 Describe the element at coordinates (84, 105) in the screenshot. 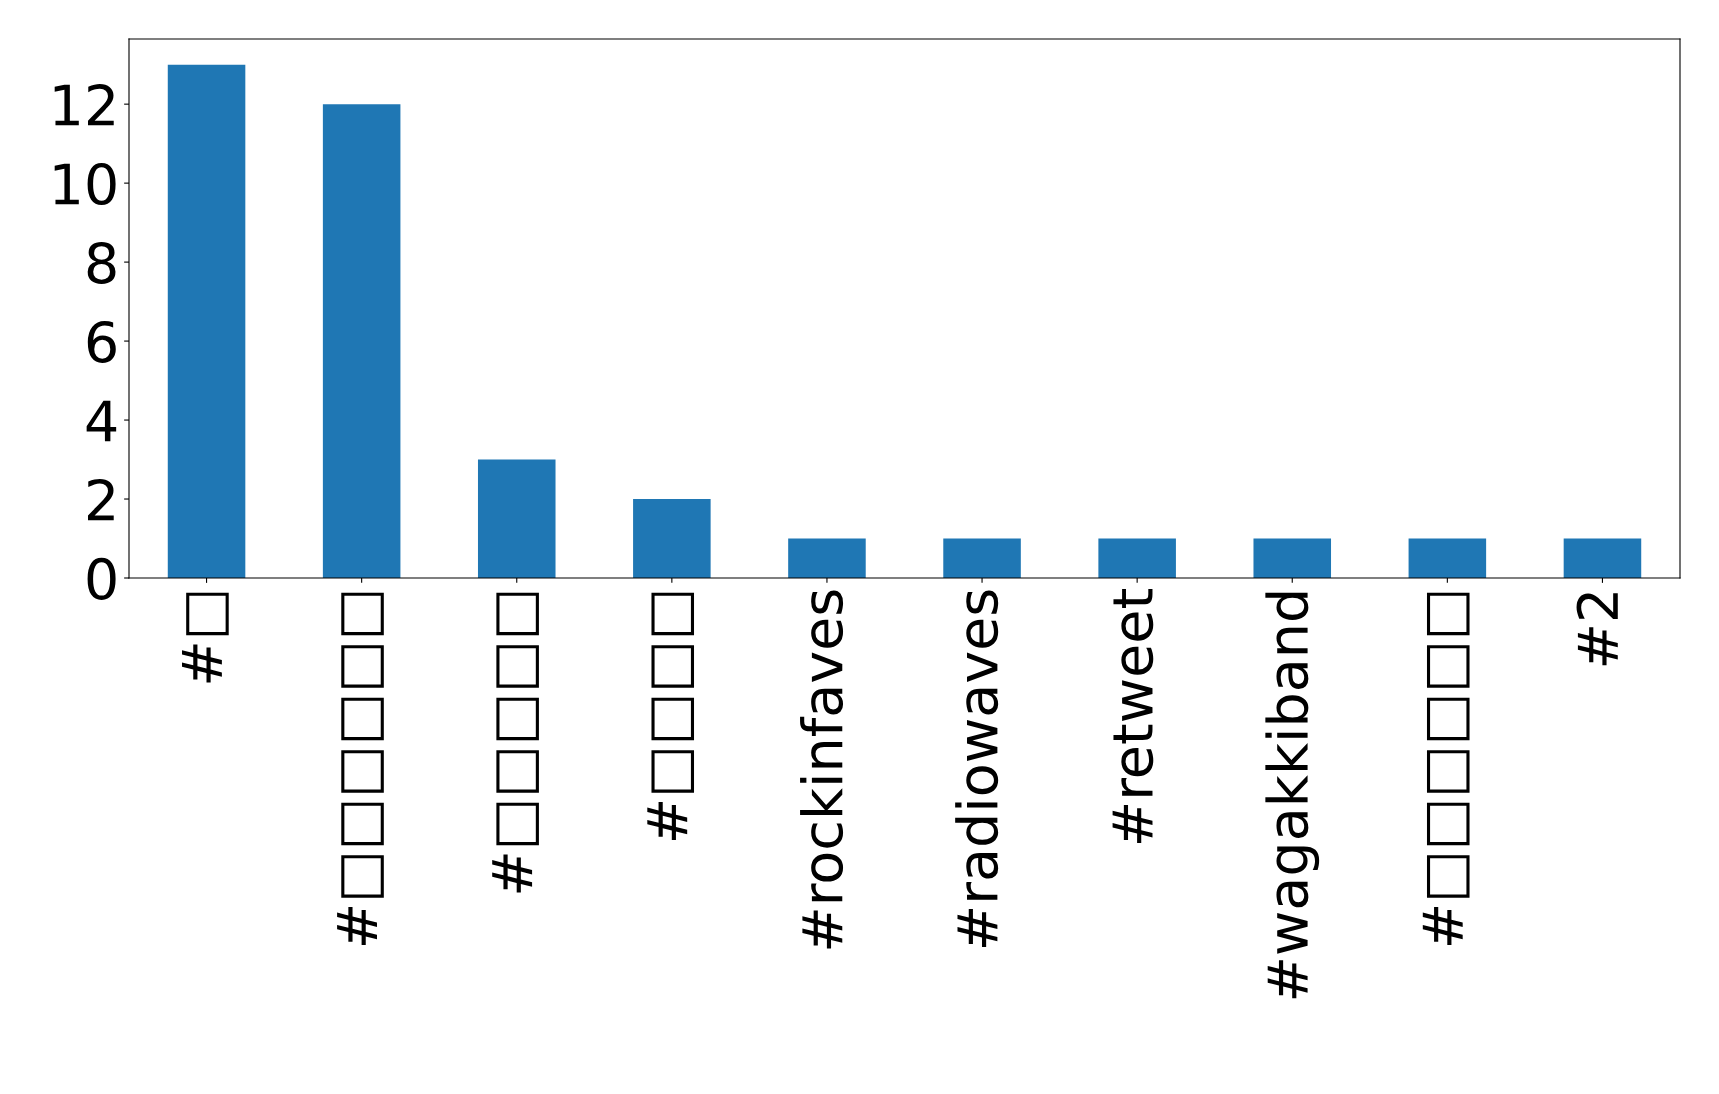

I see `y-tick-label: 12` at that location.